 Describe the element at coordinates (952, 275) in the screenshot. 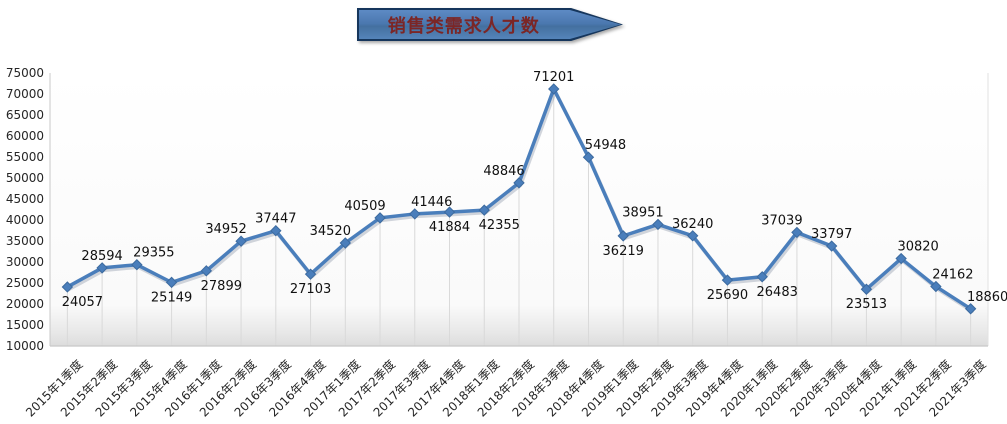

I see `data-label: 24162` at that location.